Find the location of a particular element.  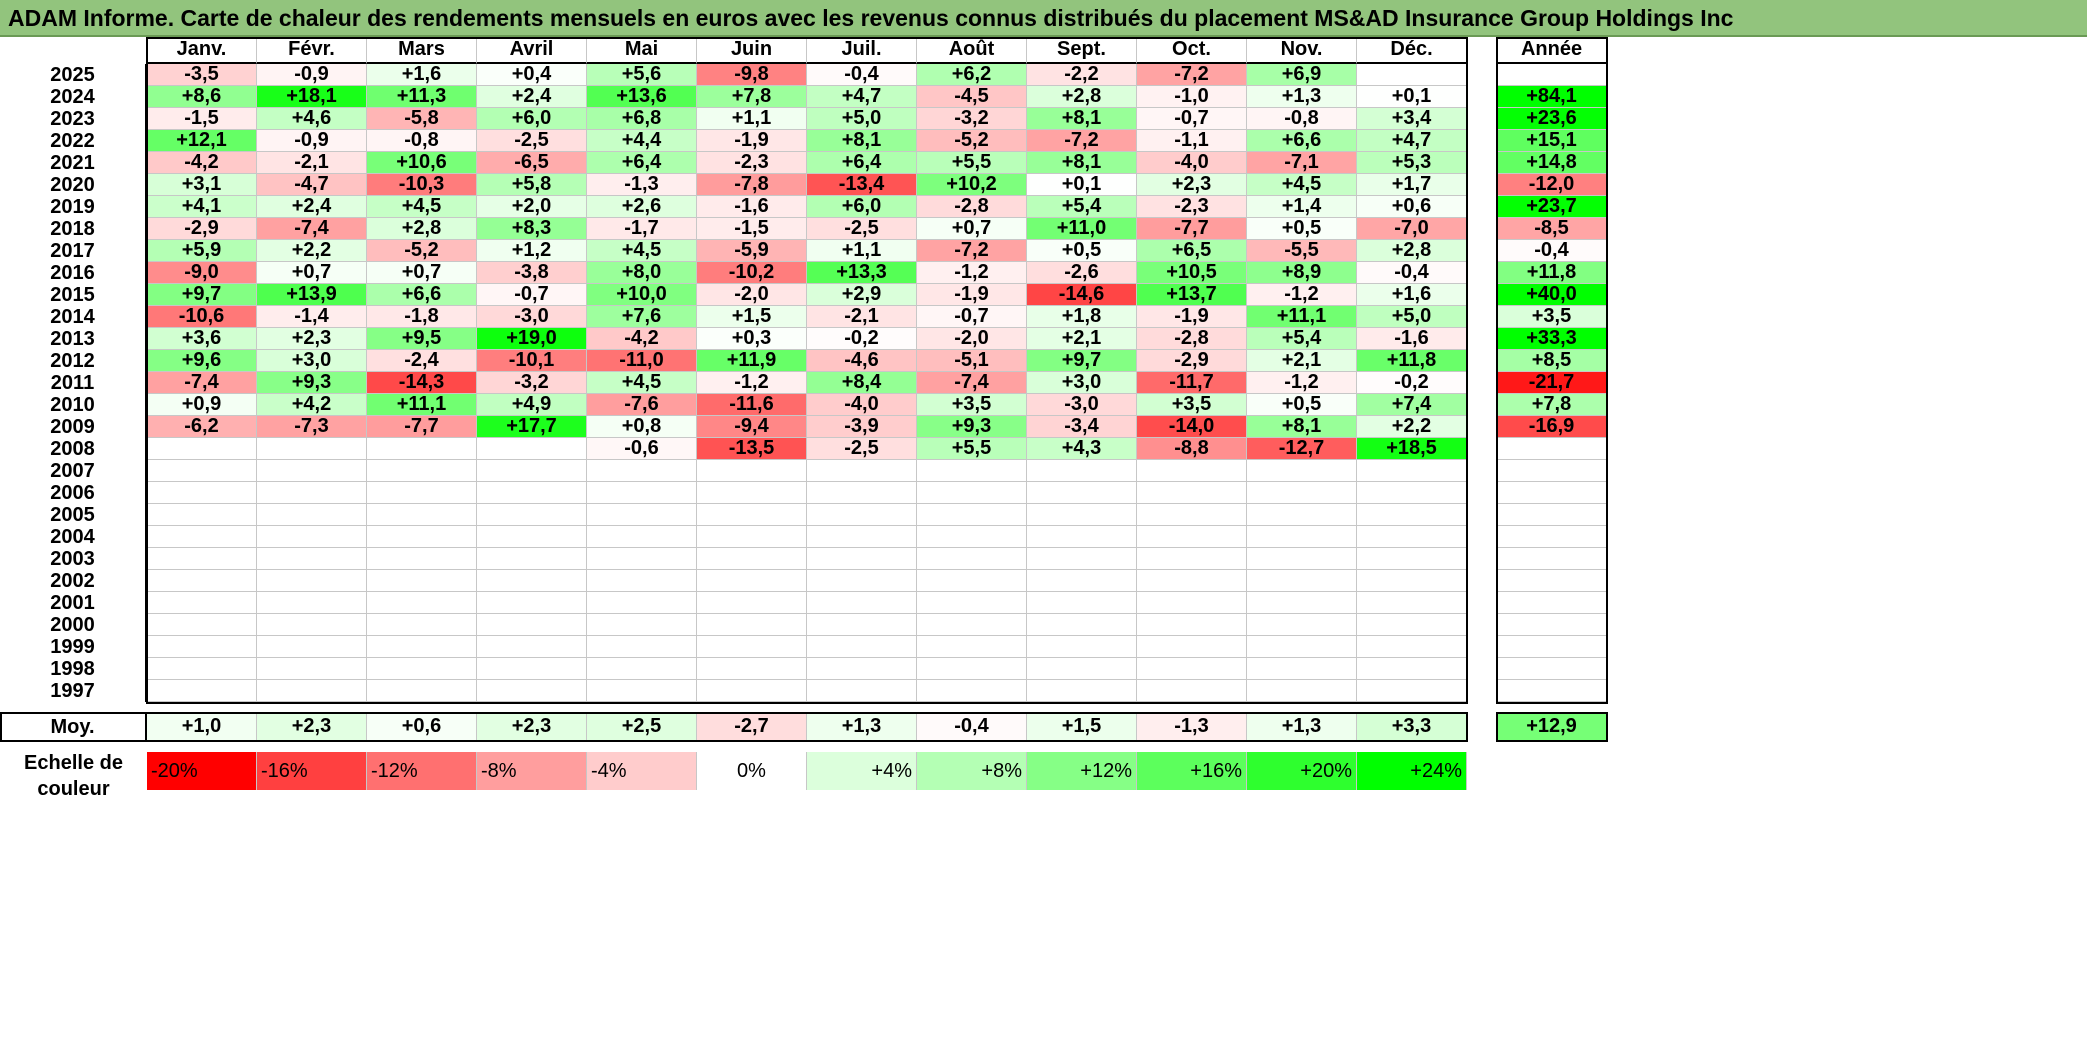

heatmap-cell: -2,9 is located at coordinates (1192, 360).